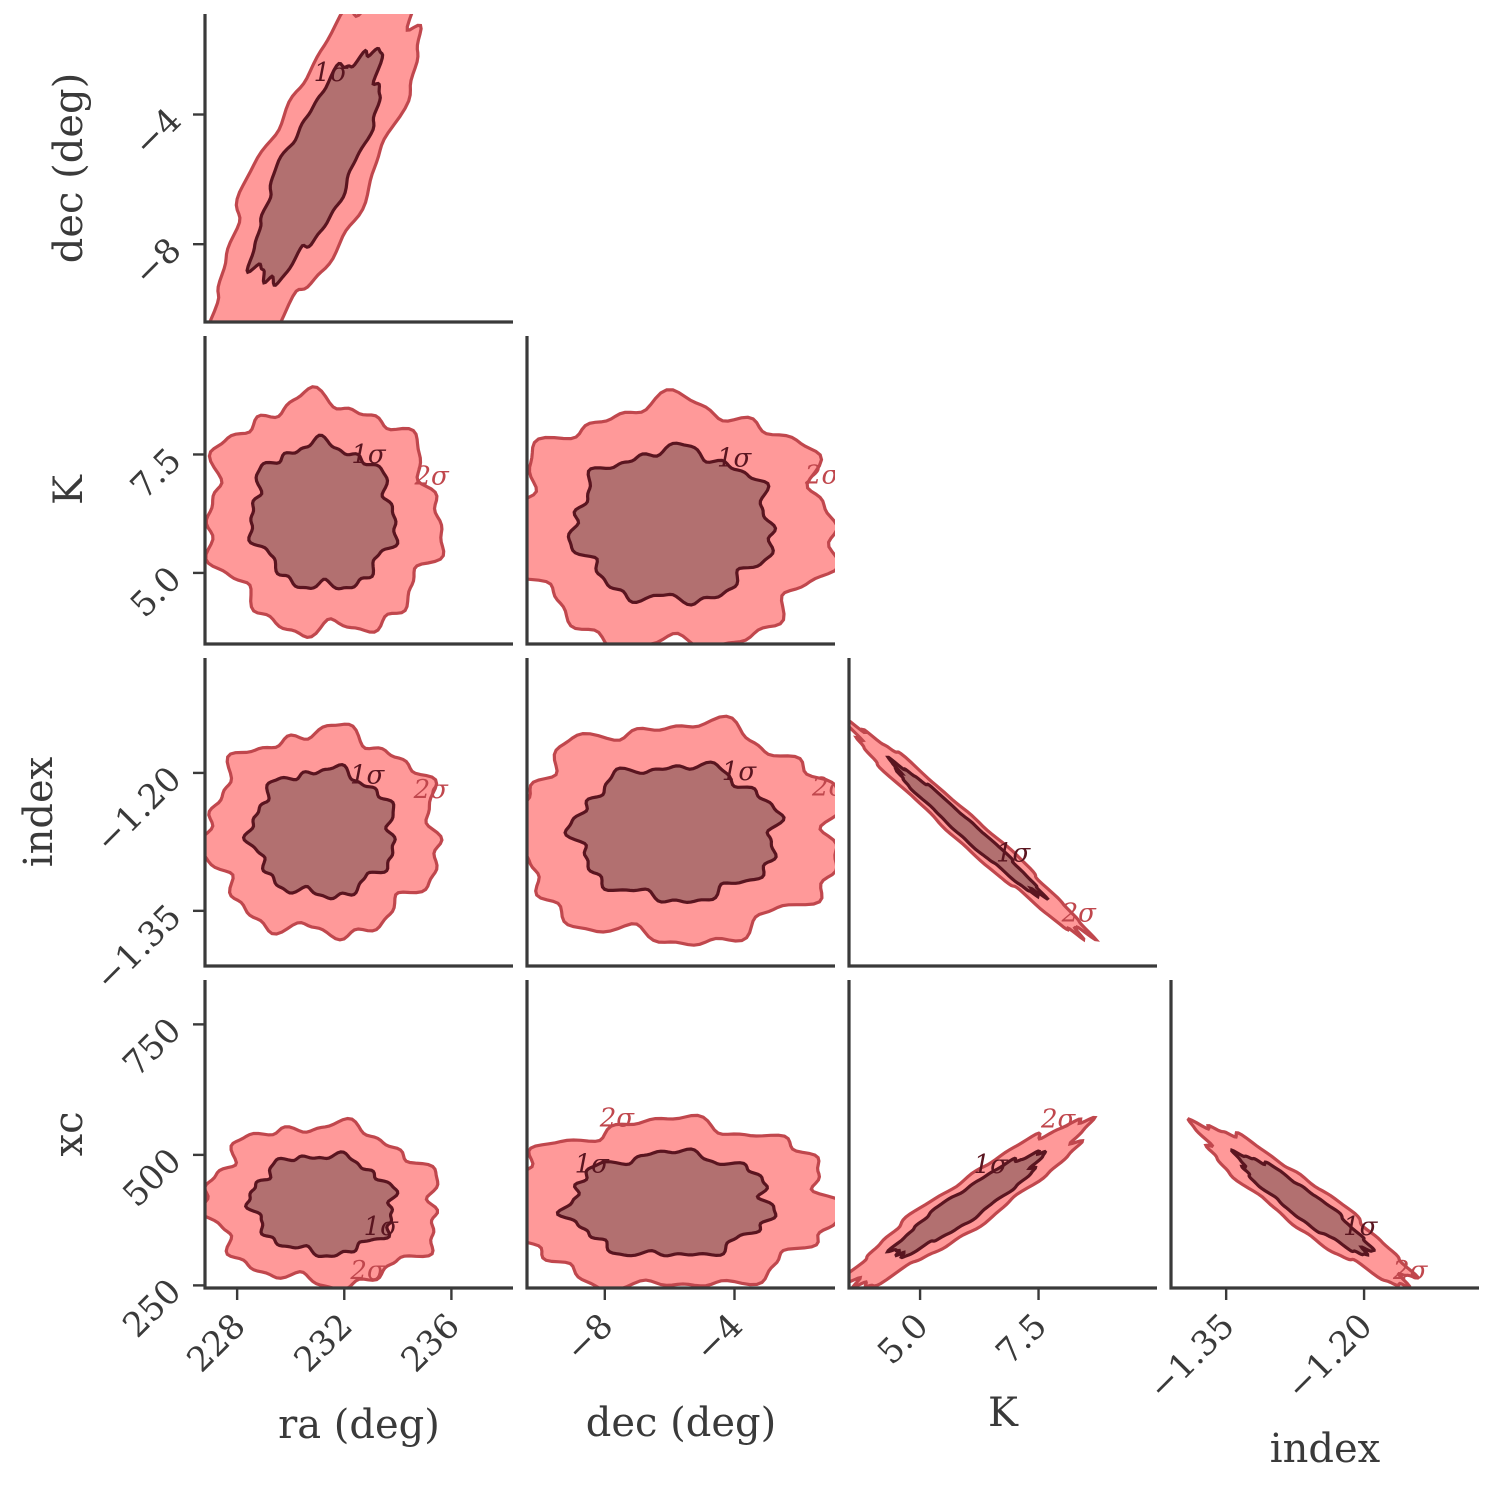 Image resolution: width=1496 pixels, height=1496 pixels. Describe the element at coordinates (1192, 1357) in the screenshot. I see `x-tick-label: −1.35` at that location.